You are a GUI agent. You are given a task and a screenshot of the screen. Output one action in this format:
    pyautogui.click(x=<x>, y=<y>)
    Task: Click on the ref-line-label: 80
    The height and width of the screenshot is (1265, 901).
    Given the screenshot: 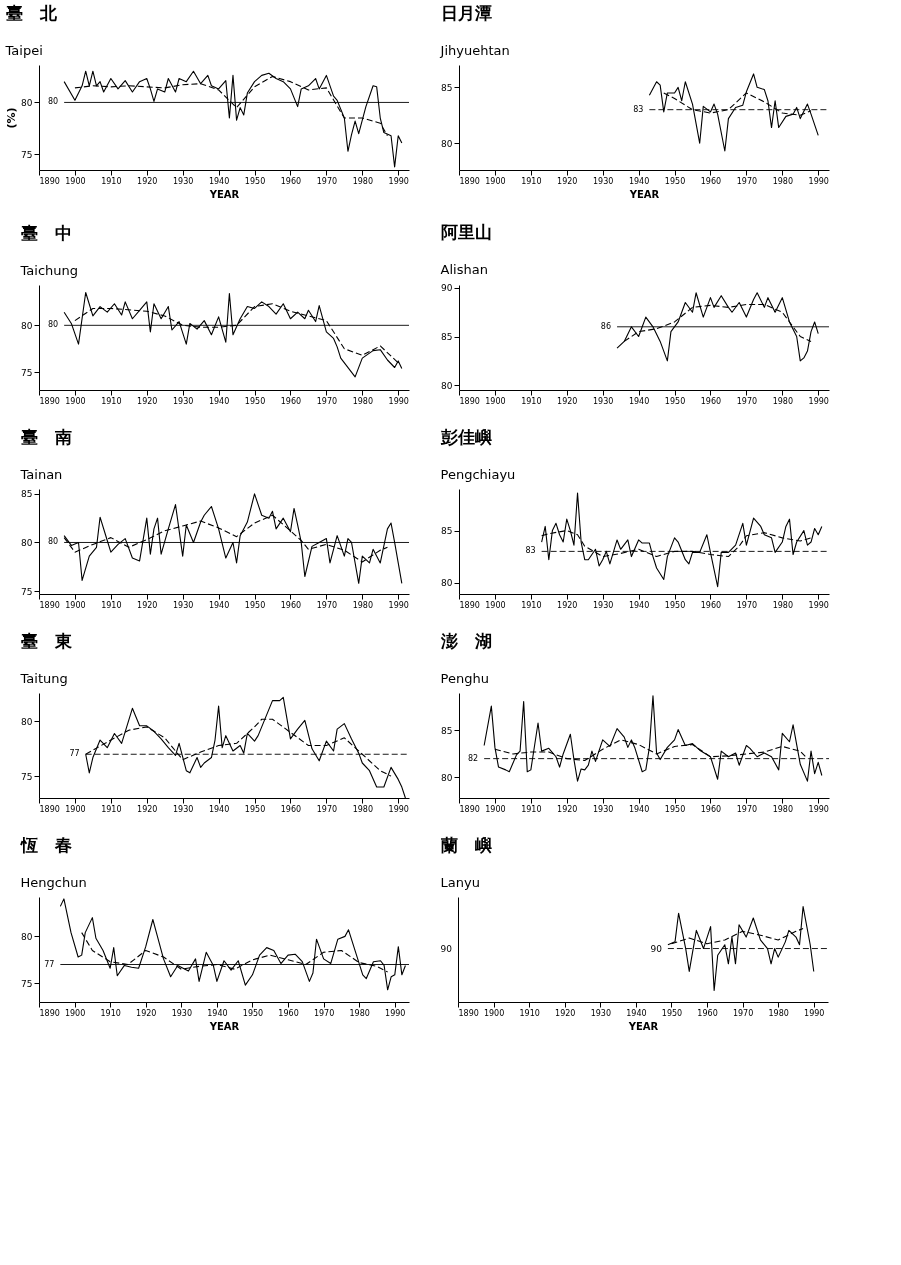 What is the action you would take?
    pyautogui.click(x=53, y=102)
    